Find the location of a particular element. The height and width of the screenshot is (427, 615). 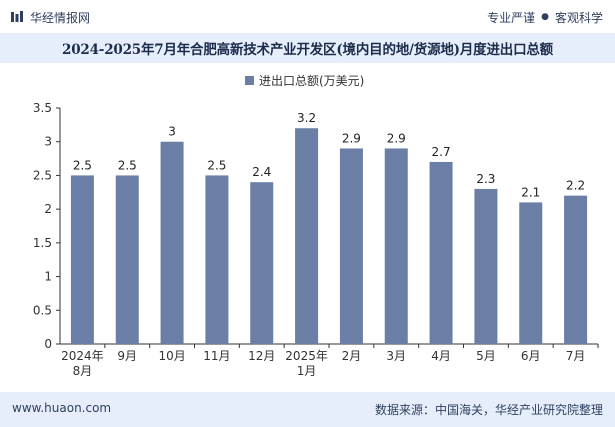

footer-source: 数据来源：中国海关，华经产业研究院整理 is located at coordinates (488, 410).